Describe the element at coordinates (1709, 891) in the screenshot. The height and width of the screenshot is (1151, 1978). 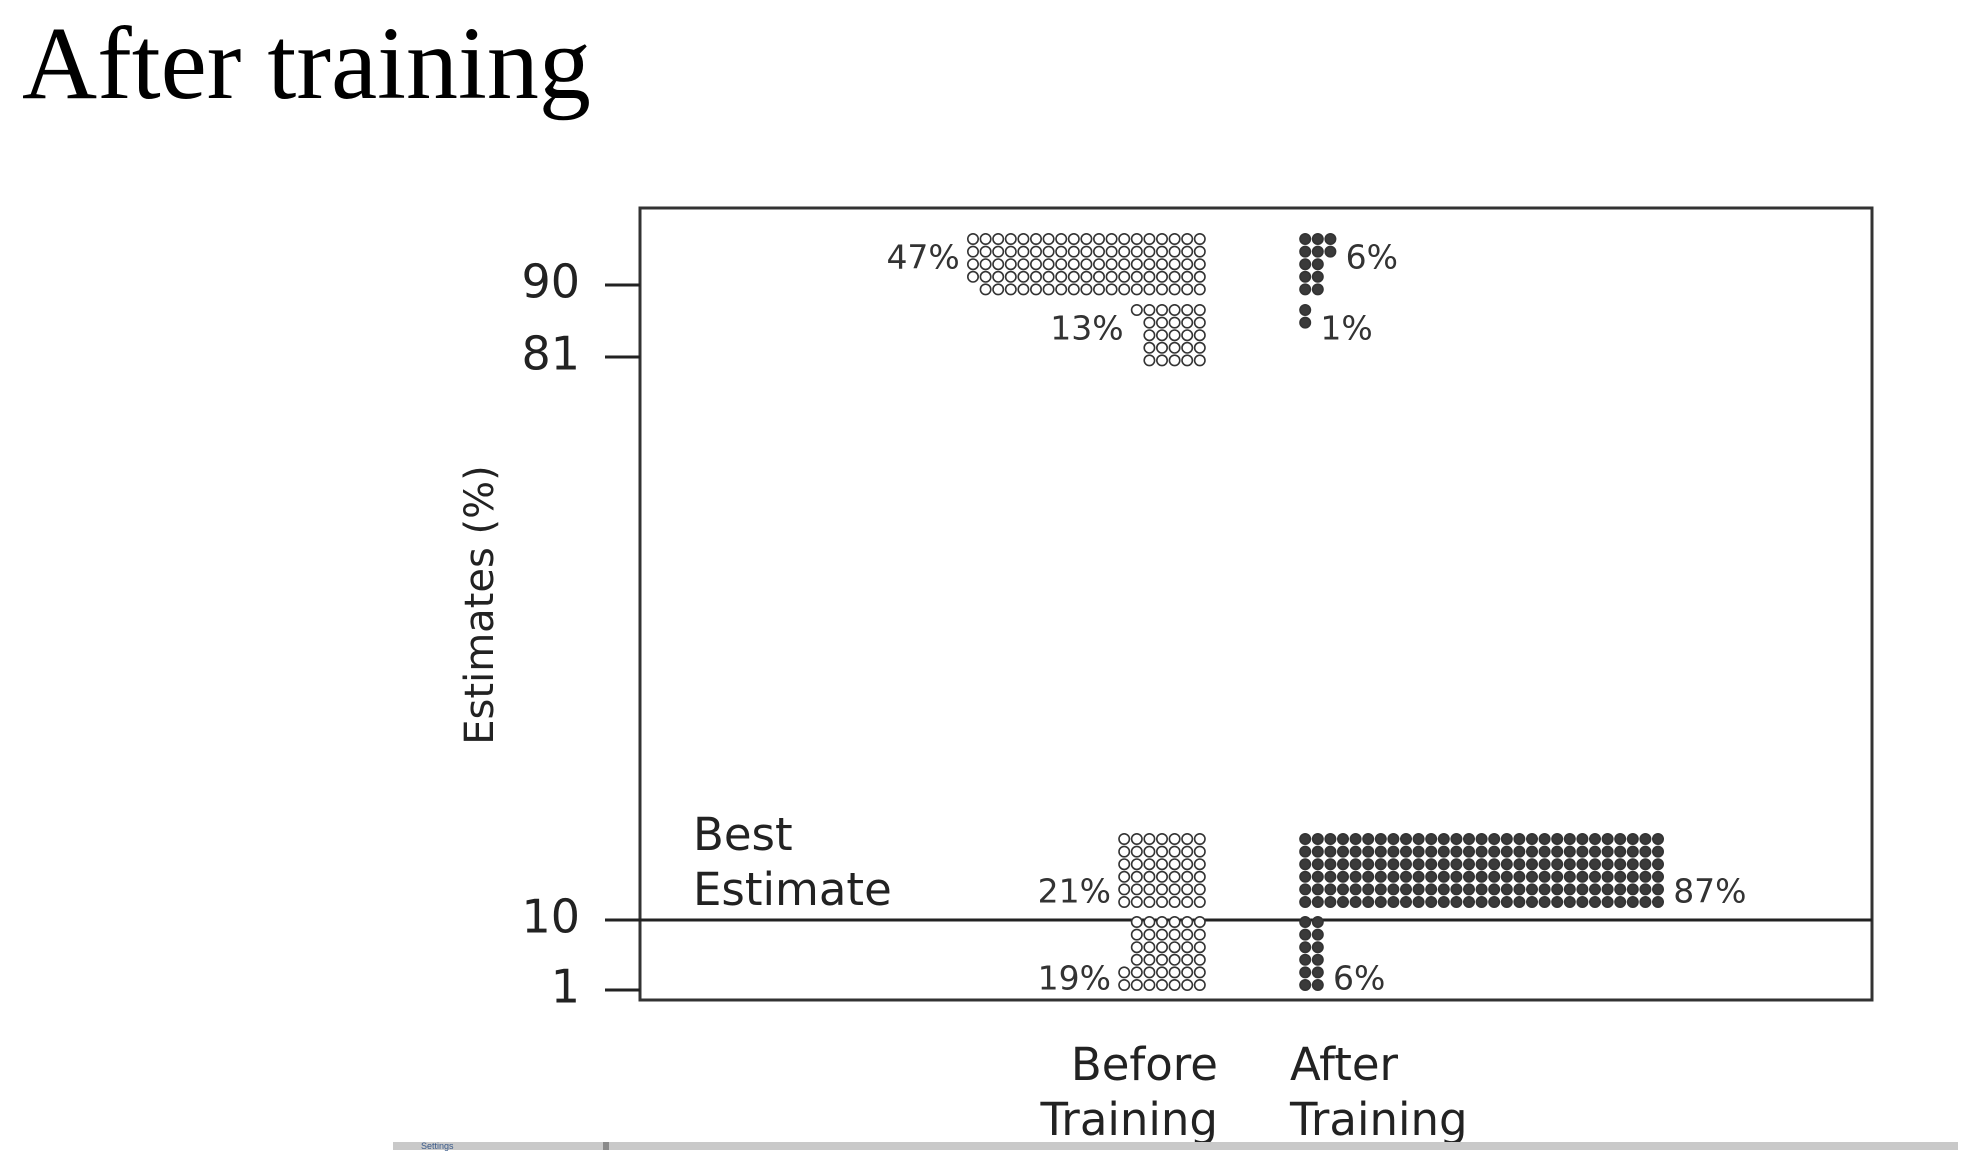
I see `after-pct-10: 87%` at that location.